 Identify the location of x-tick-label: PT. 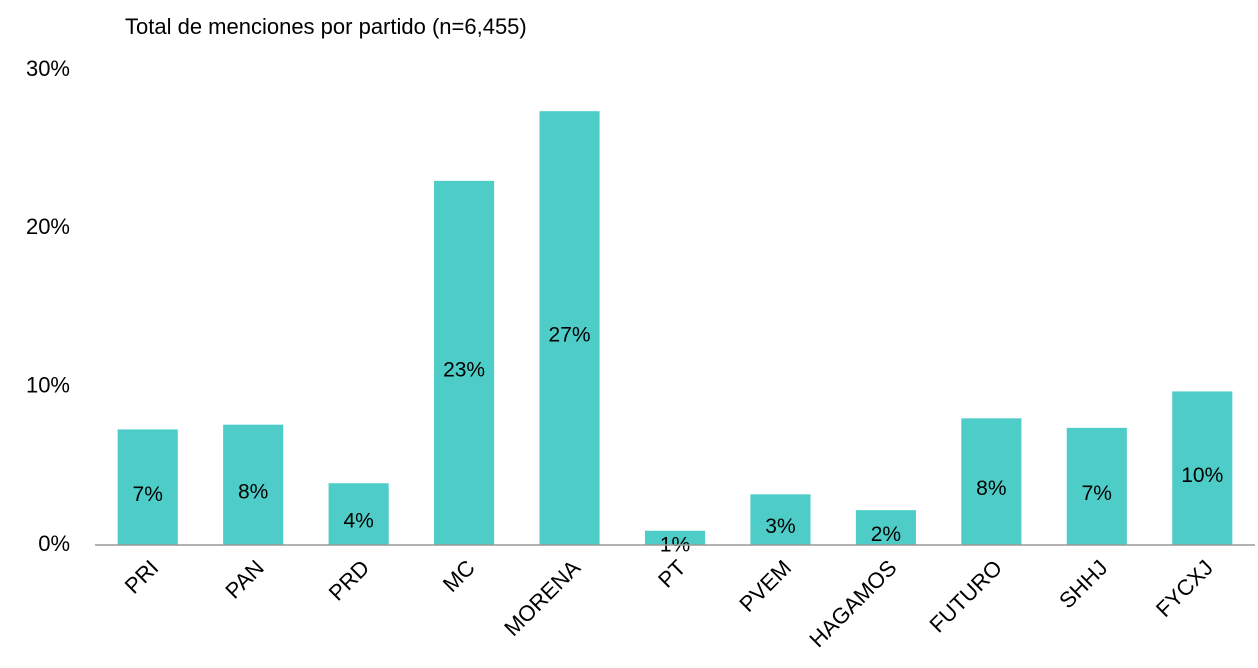
(672, 574).